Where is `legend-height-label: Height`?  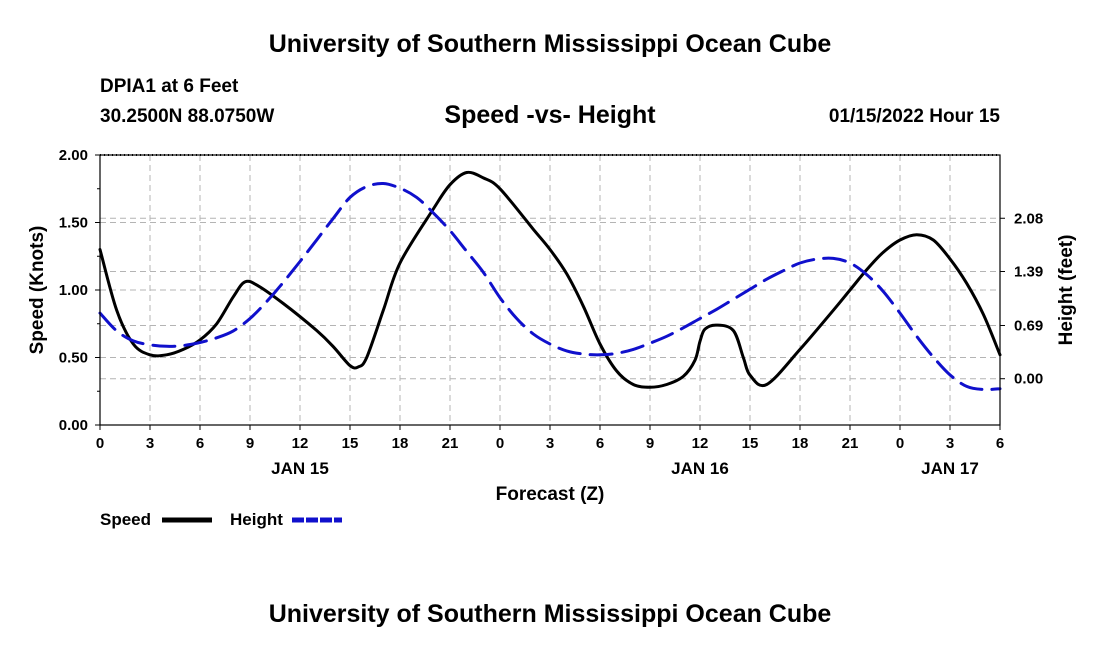
legend-height-label: Height is located at coordinates (256, 519).